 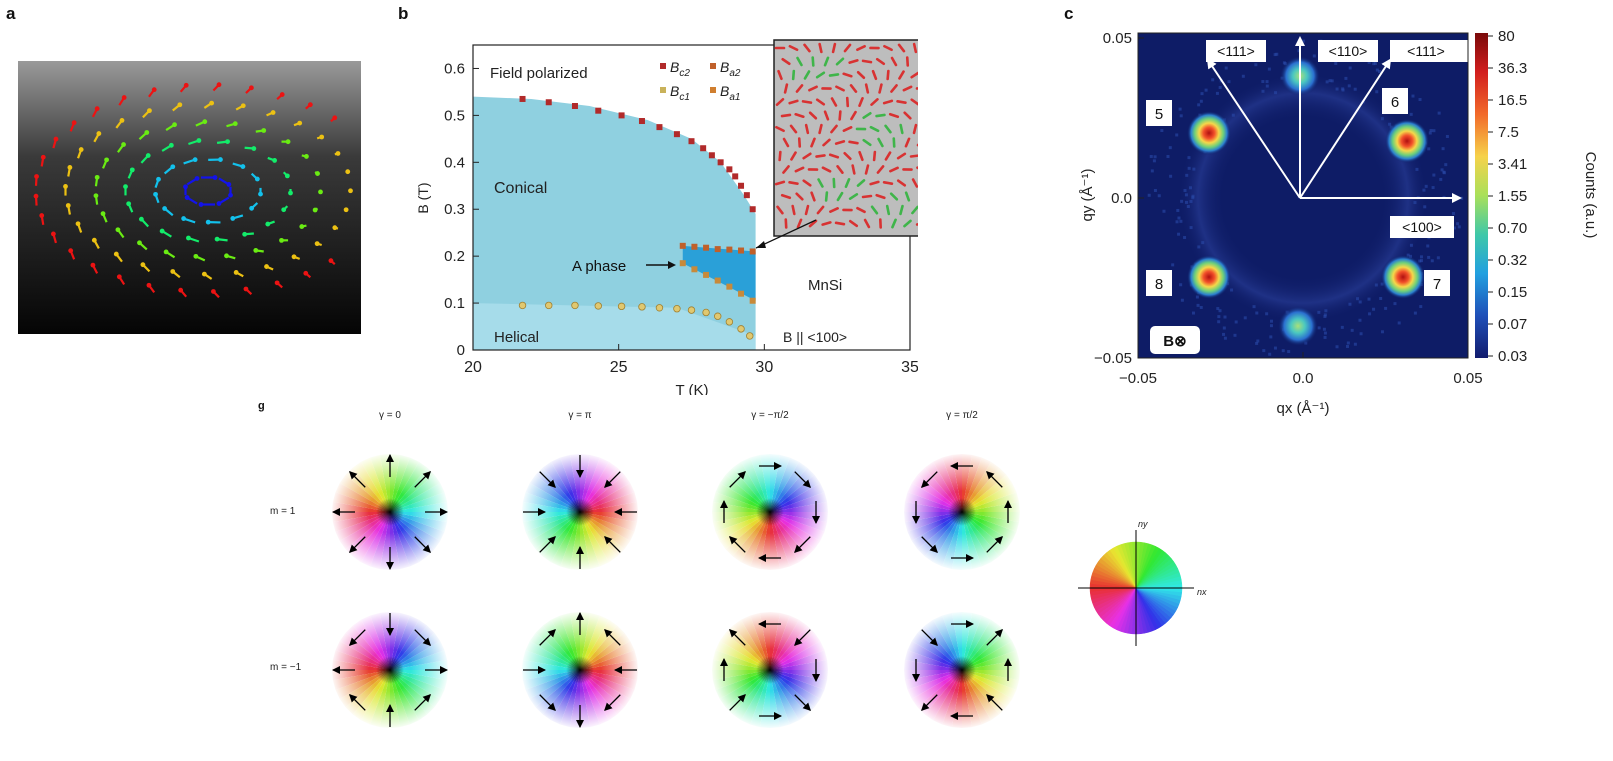 I want to click on legend-entry: Bc2, so click(x=680, y=69).